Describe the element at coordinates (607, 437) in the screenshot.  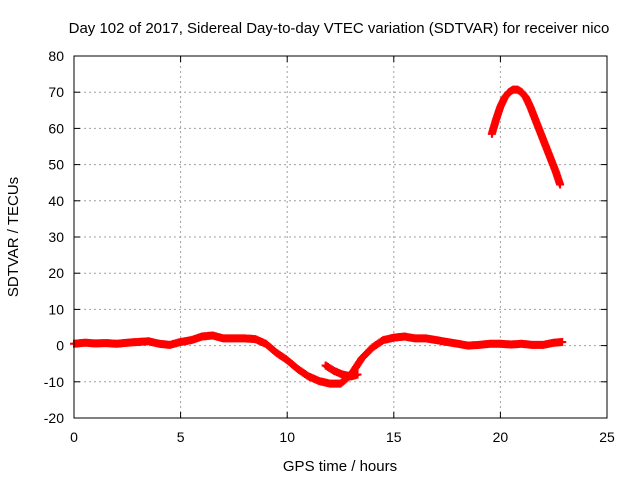
I see `x-tick-label: 25` at that location.